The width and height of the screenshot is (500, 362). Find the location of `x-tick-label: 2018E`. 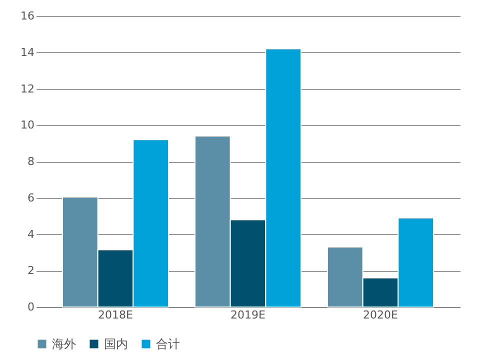

x-tick-label: 2018E is located at coordinates (116, 315).